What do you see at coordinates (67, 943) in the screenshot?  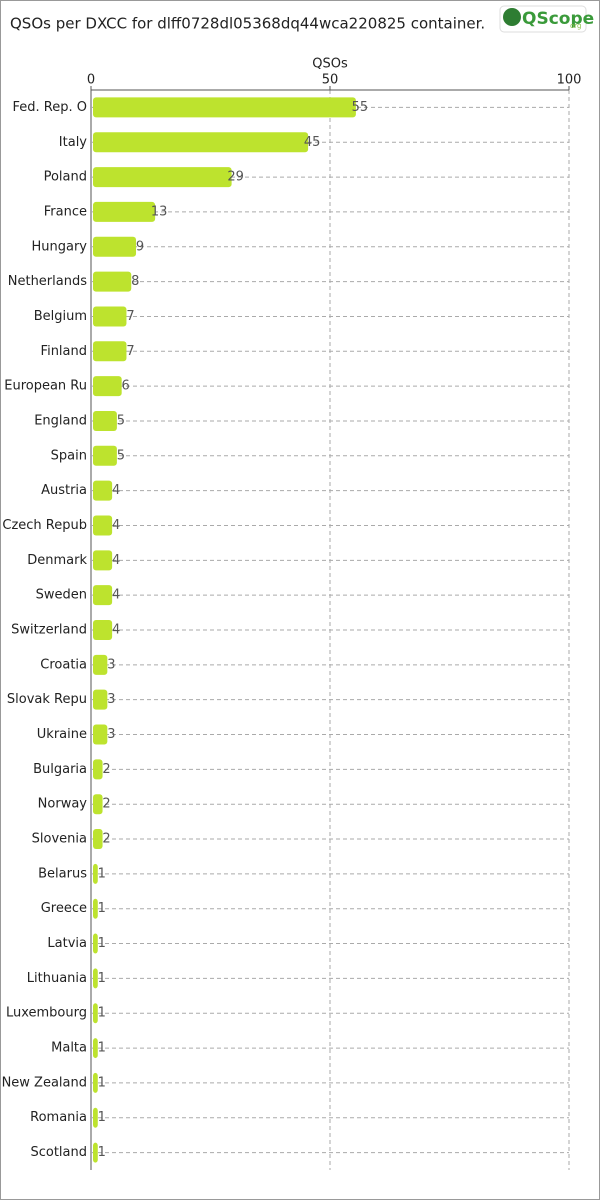 I see `y-tick-label: Latvia` at bounding box center [67, 943].